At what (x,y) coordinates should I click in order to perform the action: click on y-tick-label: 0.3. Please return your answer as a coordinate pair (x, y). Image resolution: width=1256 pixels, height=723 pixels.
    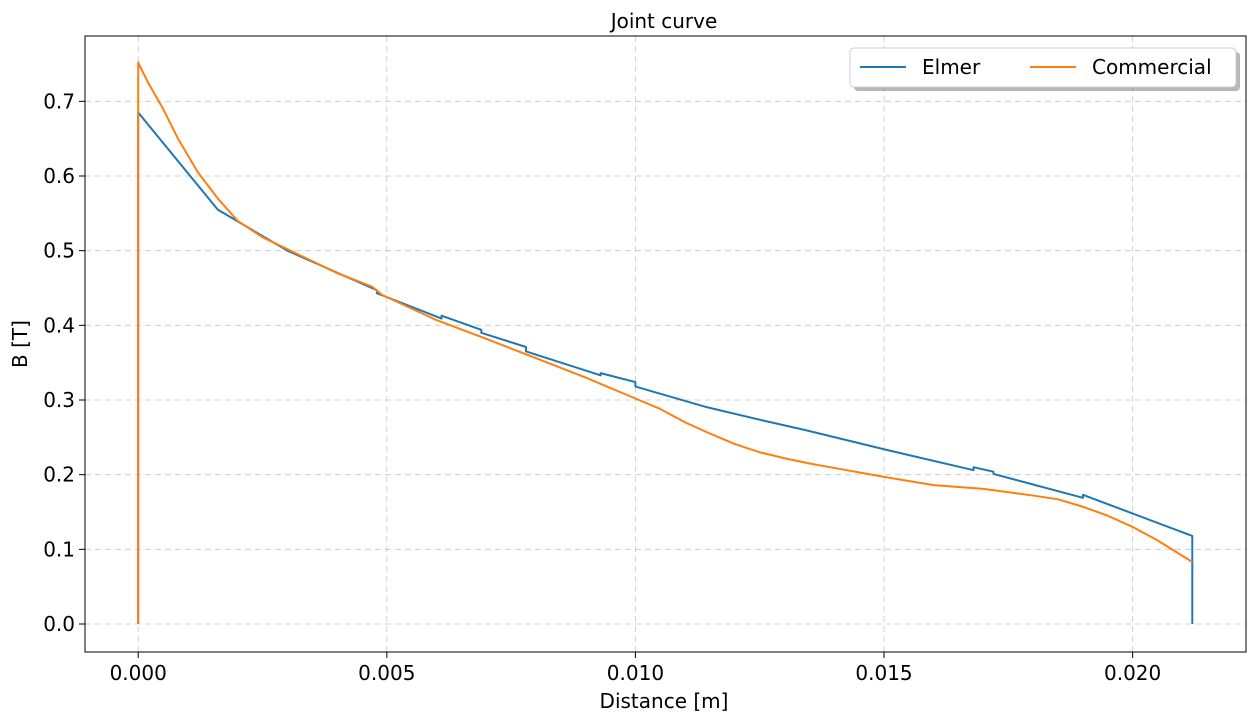
    Looking at the image, I should click on (59, 400).